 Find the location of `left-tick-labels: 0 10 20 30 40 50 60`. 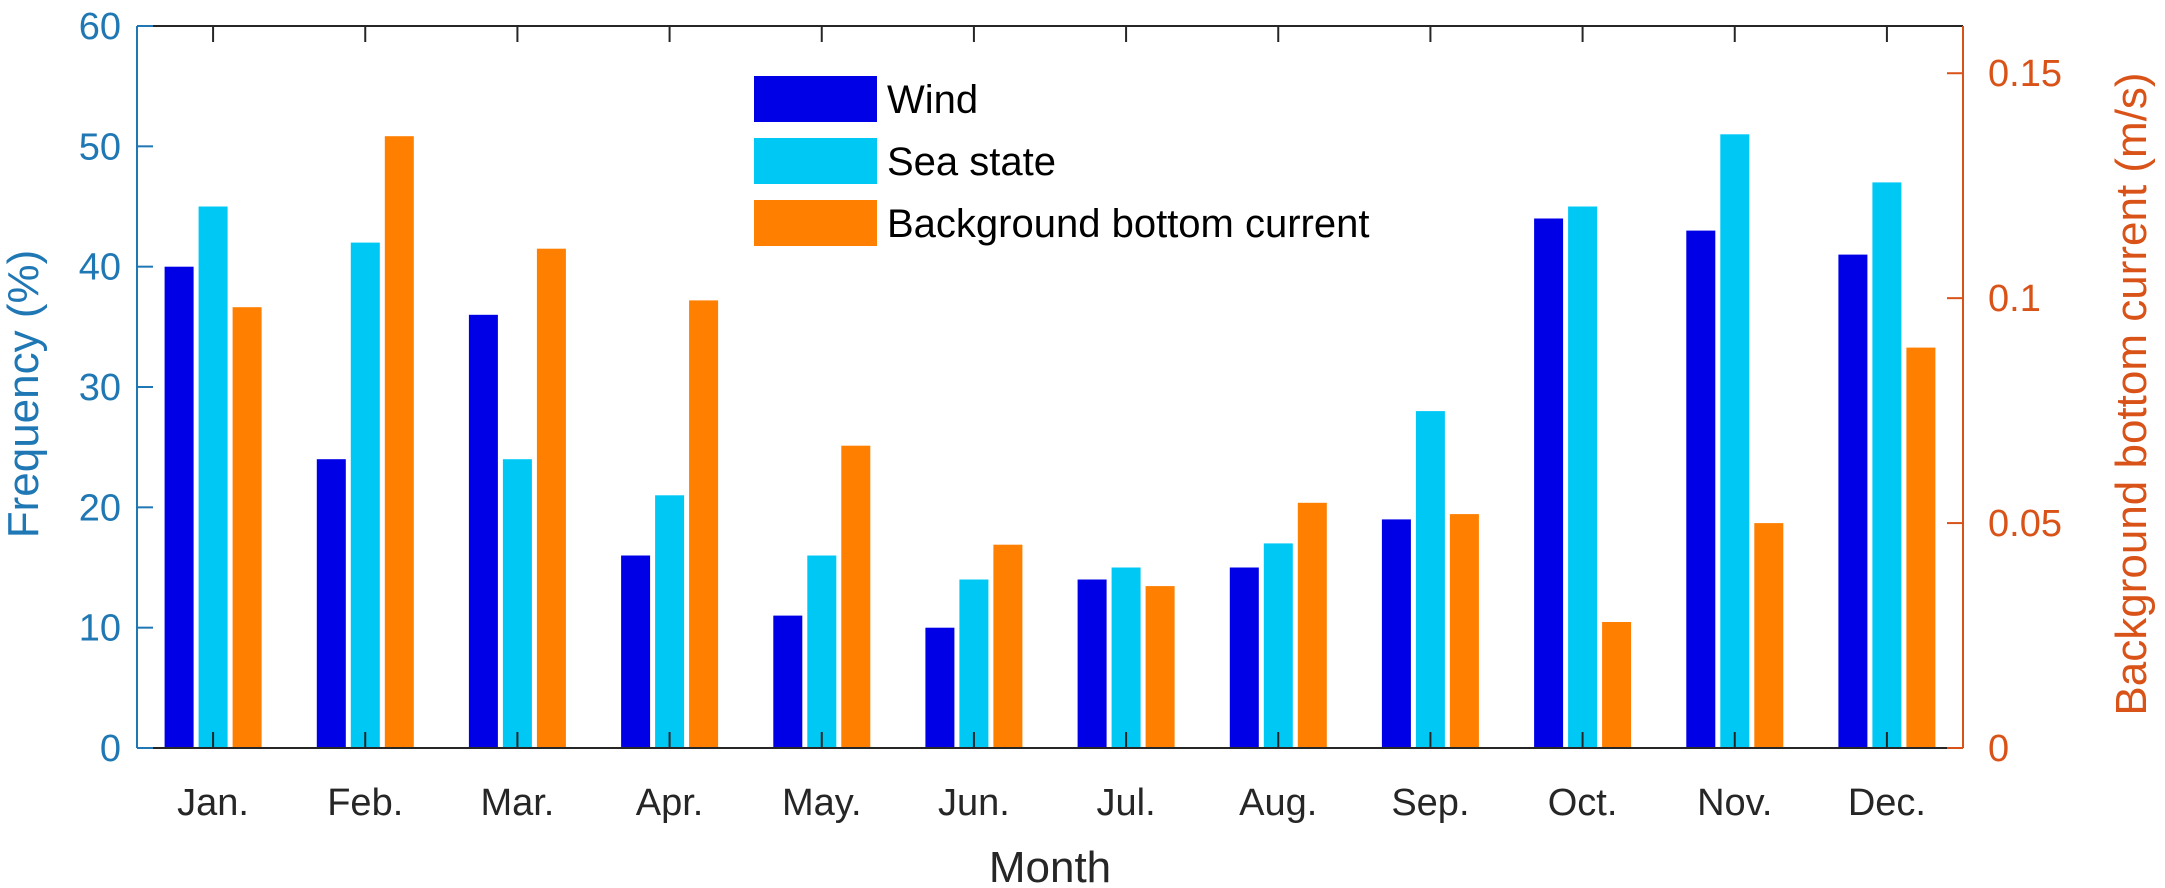

left-tick-labels: 0 10 20 30 40 50 60 is located at coordinates (100, 388).